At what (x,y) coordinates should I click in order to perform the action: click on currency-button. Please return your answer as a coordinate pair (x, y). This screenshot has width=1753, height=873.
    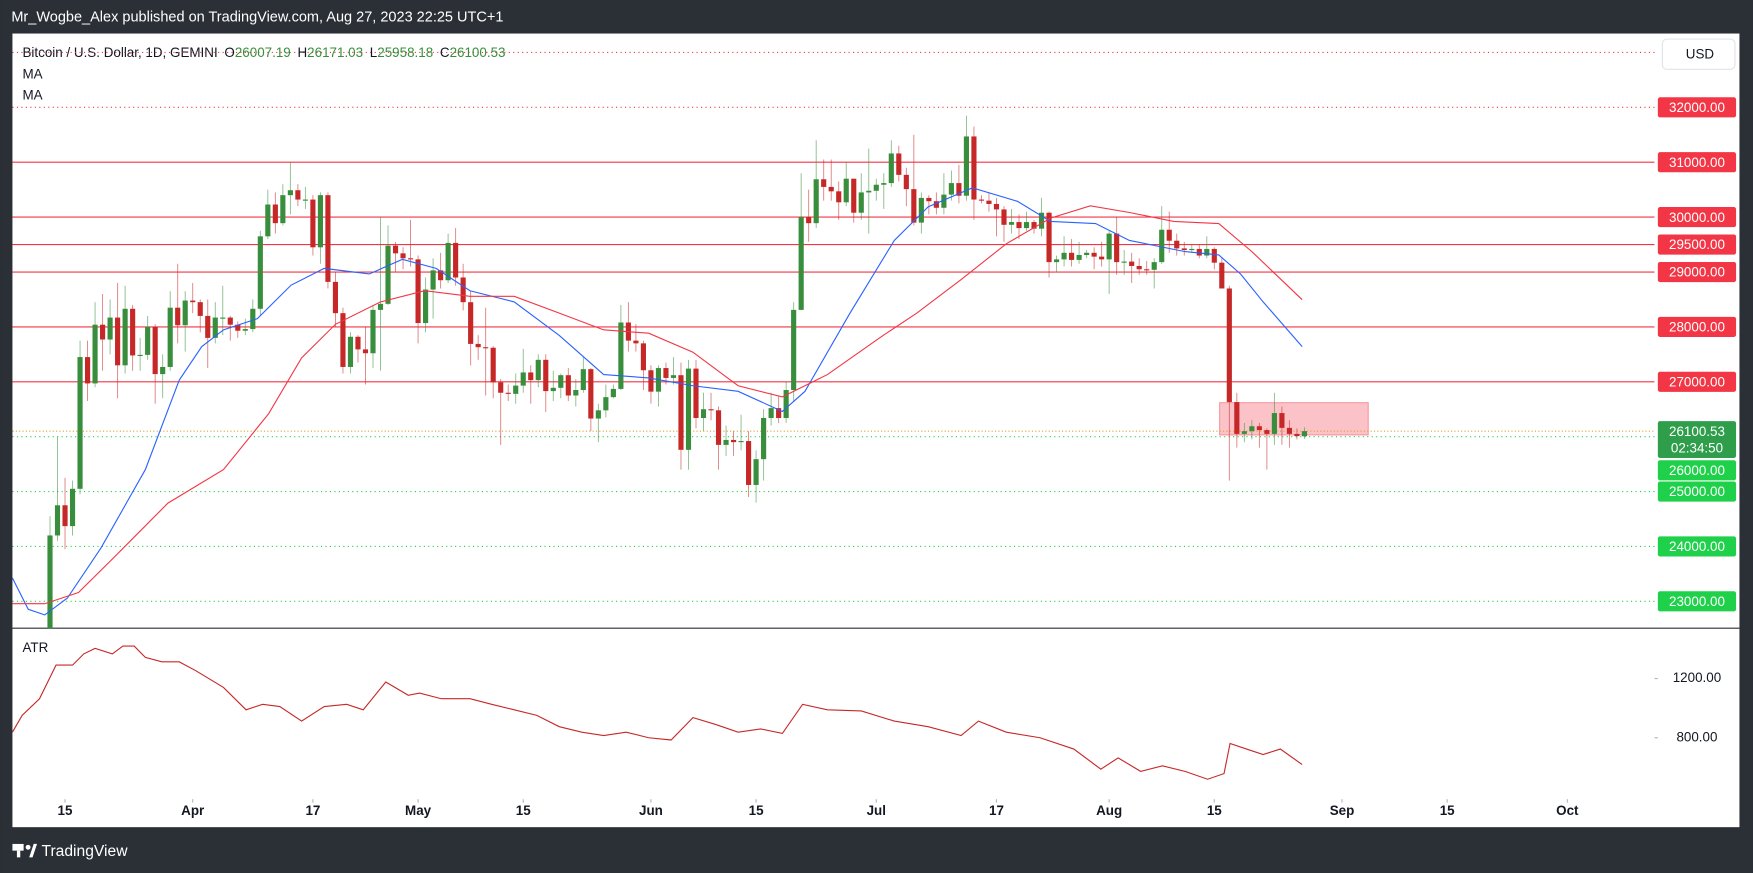
    Looking at the image, I should click on (1698, 54).